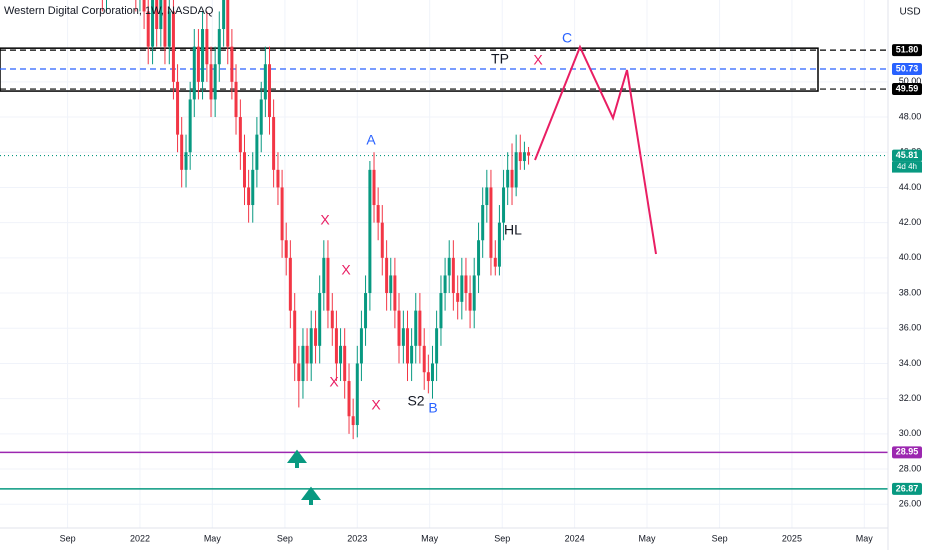 Image resolution: width=932 pixels, height=550 pixels. What do you see at coordinates (910, 187) in the screenshot?
I see `y-tick-label: 44.00` at bounding box center [910, 187].